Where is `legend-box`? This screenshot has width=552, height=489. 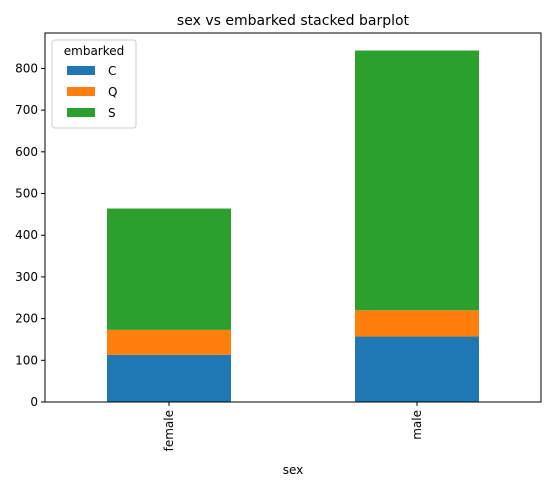 legend-box is located at coordinates (94, 84).